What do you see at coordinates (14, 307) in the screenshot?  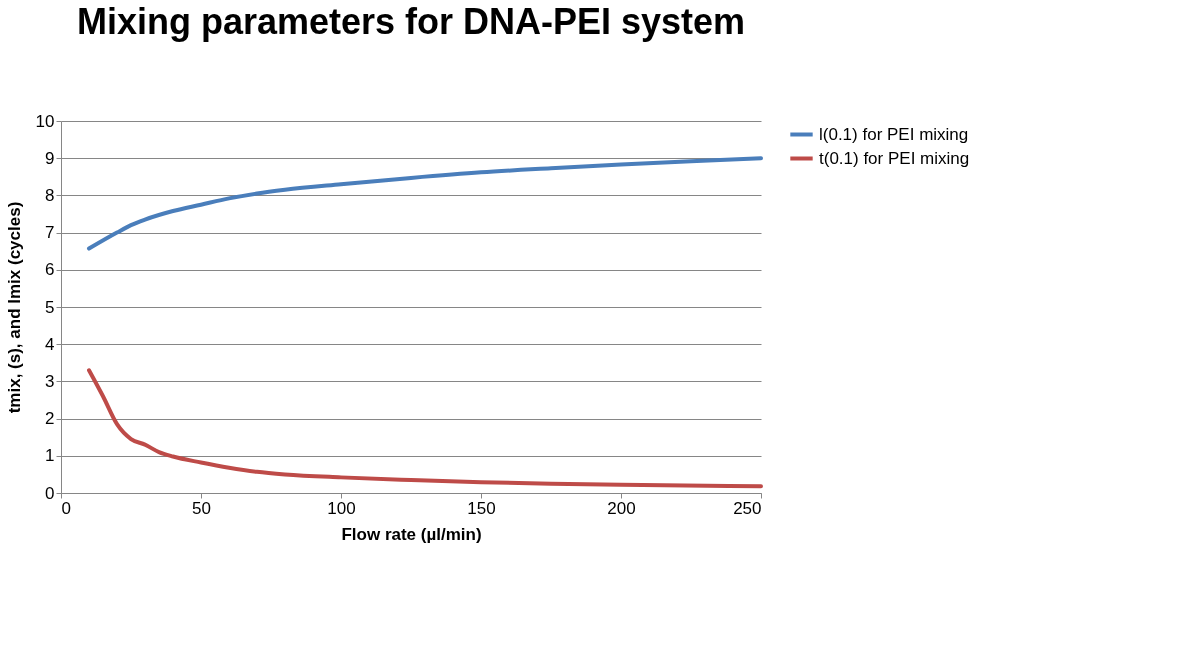 I see `y-axis-title: tmix, (s), and lmix (cycles)` at bounding box center [14, 307].